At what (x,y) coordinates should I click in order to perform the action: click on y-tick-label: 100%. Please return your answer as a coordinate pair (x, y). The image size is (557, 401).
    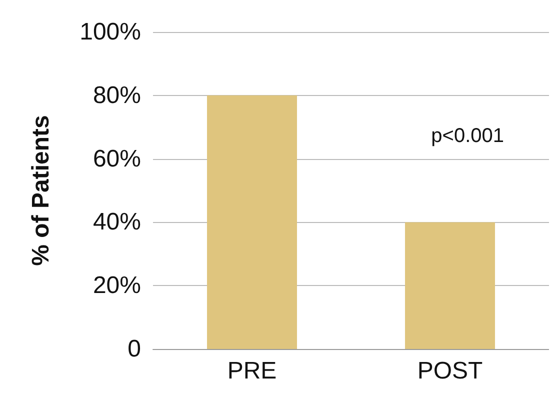
    Looking at the image, I should click on (110, 32).